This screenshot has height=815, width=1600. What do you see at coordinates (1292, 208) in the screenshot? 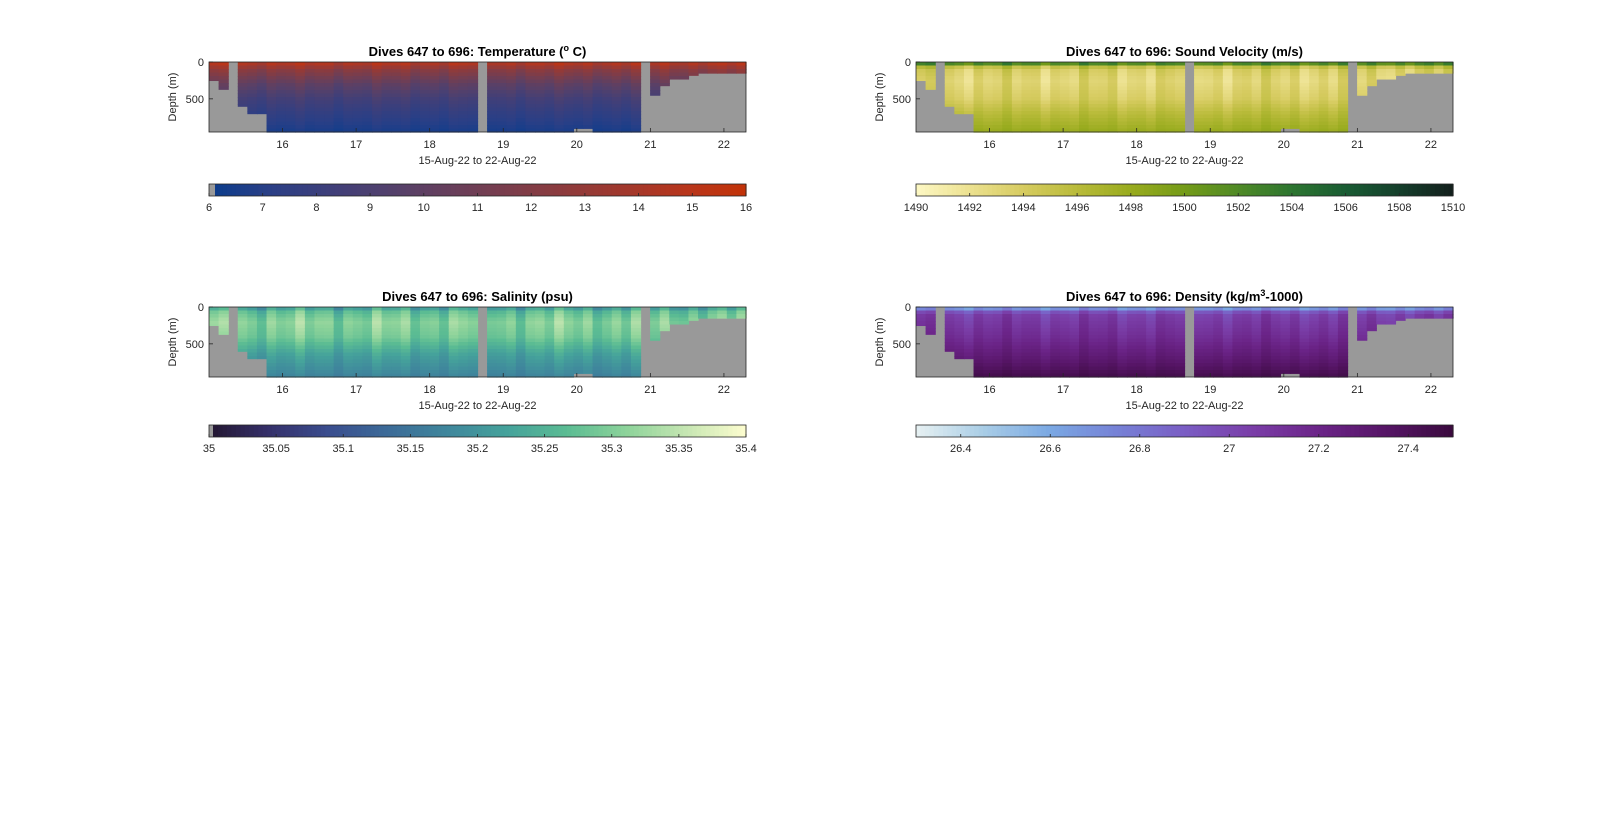
I see `colorbar-tick-label: 1504` at bounding box center [1292, 208].